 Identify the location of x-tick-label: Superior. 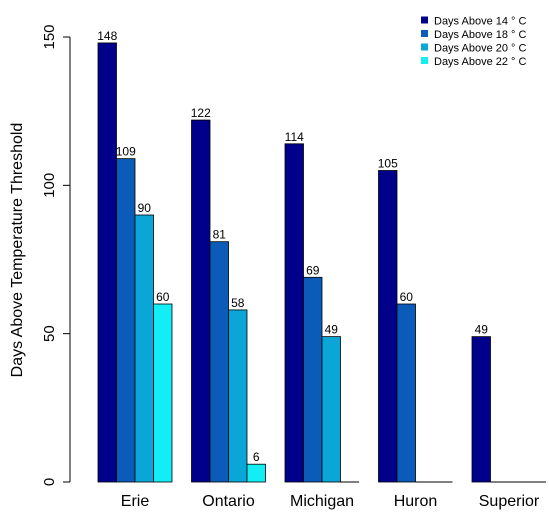
(509, 501).